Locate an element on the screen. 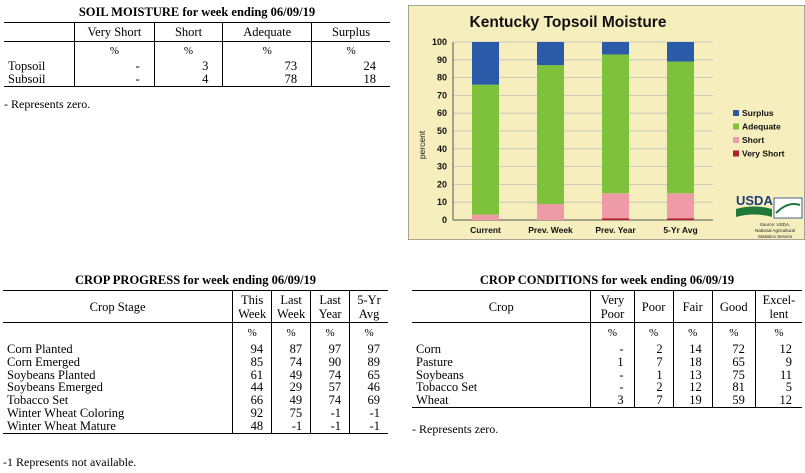 This screenshot has width=805, height=473. column-header: Poor is located at coordinates (653, 306).